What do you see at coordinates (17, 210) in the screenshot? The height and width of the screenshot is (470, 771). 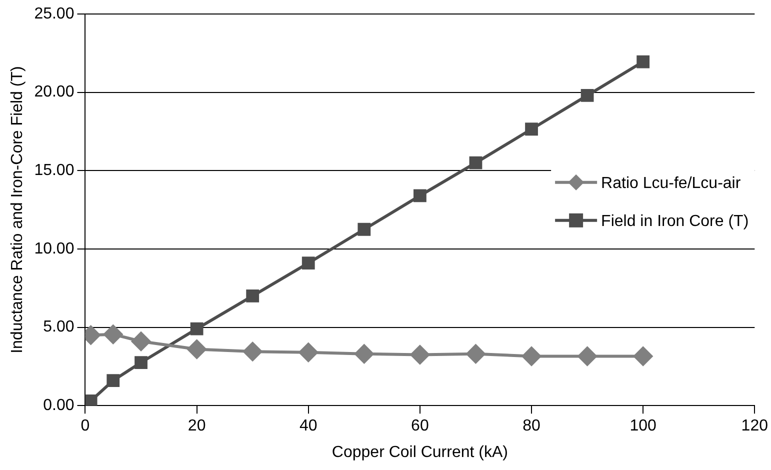 I see `y-axis-title: Inductance Ratio and Iron-Core Field (T)` at bounding box center [17, 210].